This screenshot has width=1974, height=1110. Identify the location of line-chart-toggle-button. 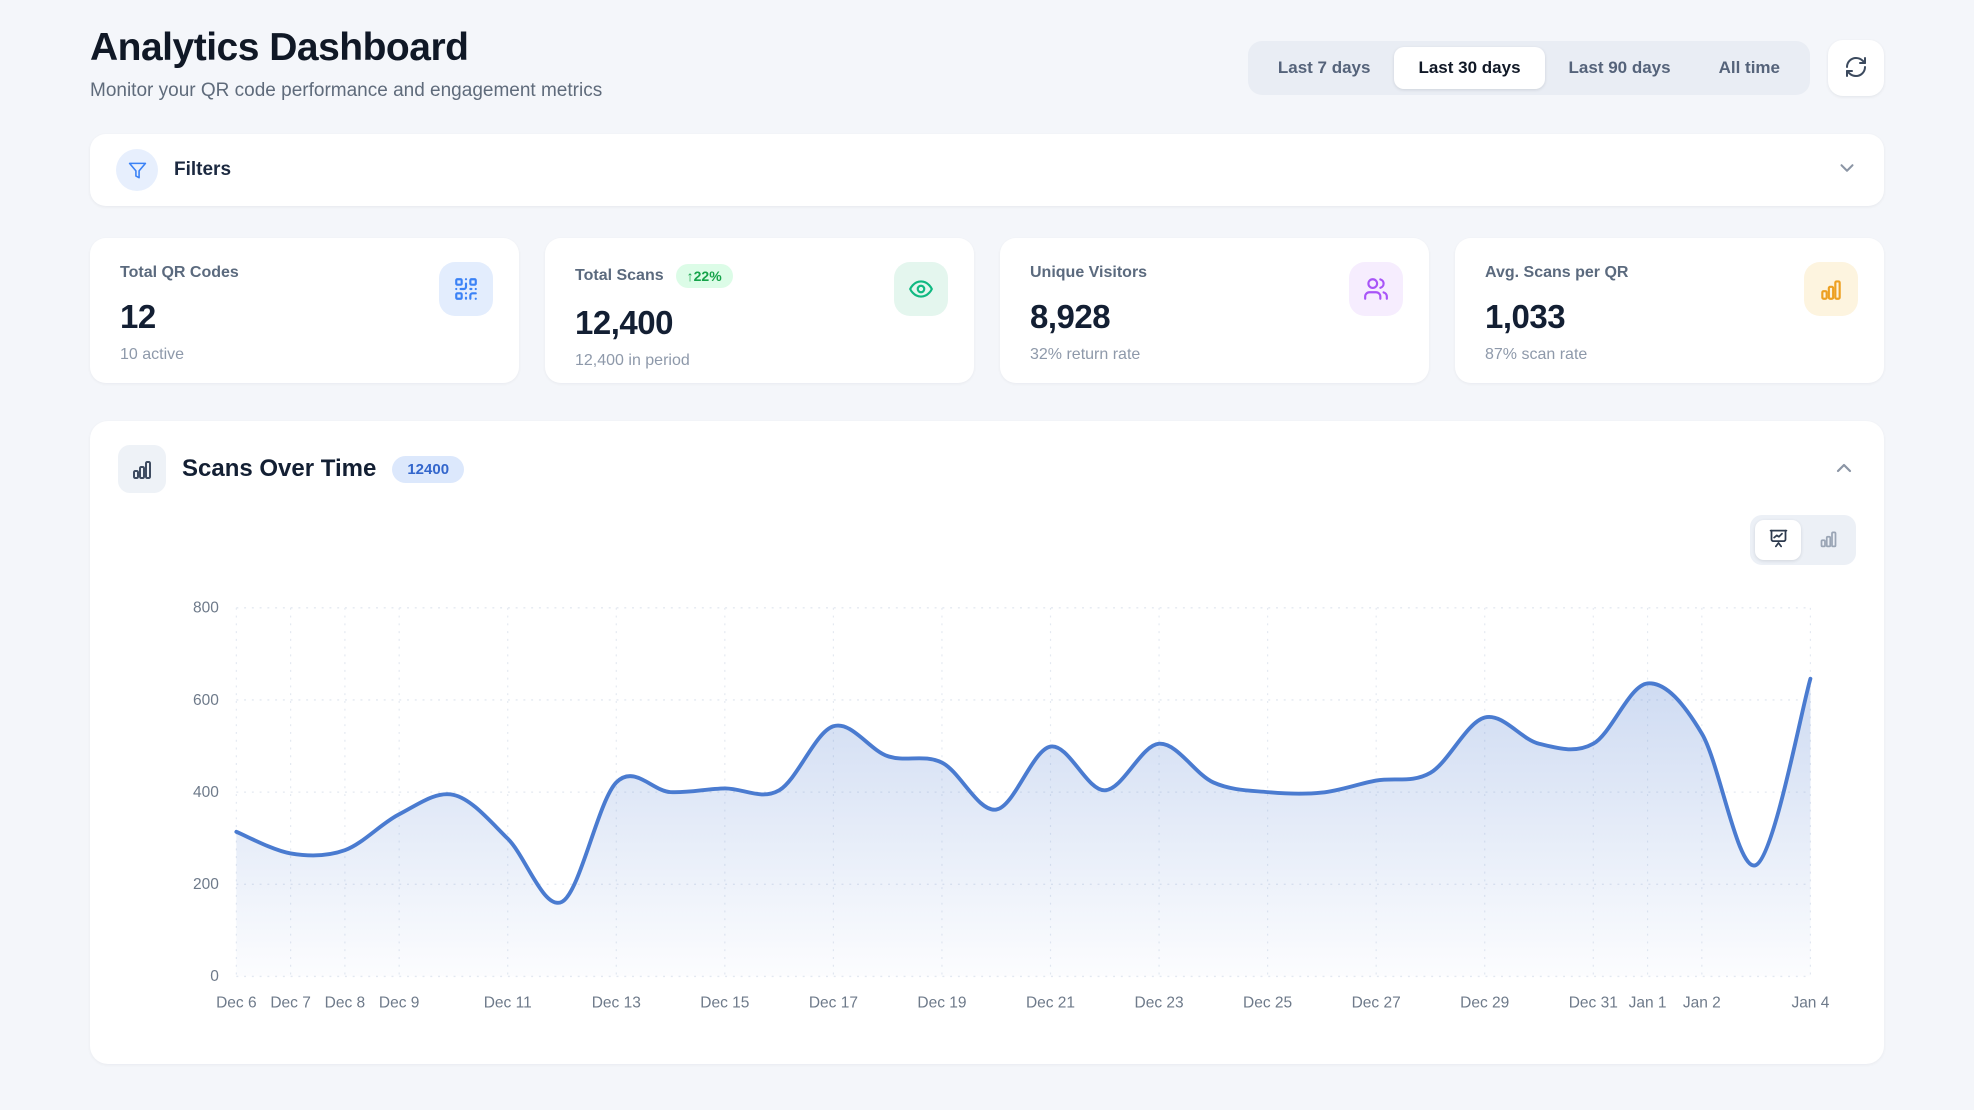
(1778, 540).